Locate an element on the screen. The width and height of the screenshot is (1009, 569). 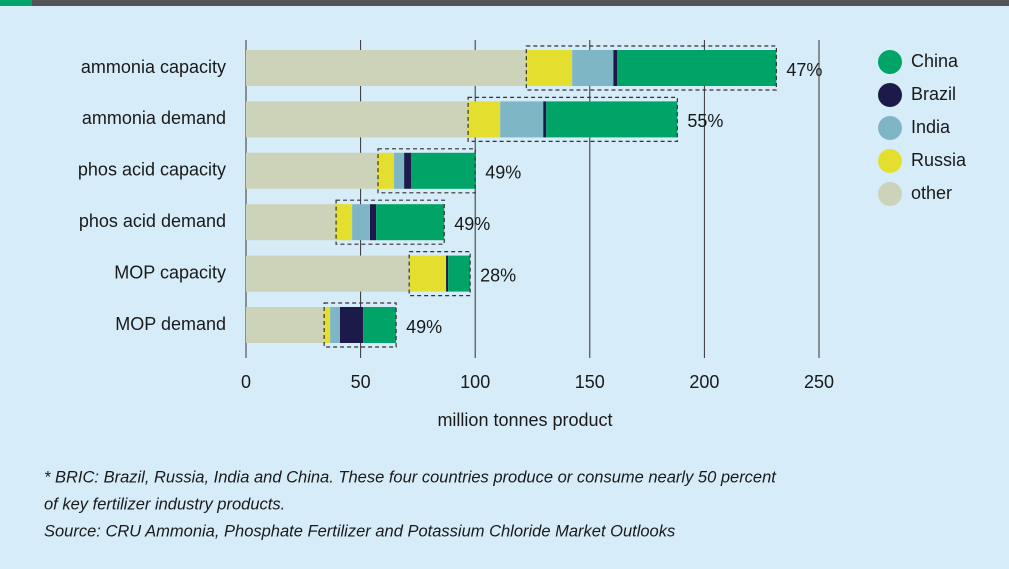
top-bar is located at coordinates (504, 3).